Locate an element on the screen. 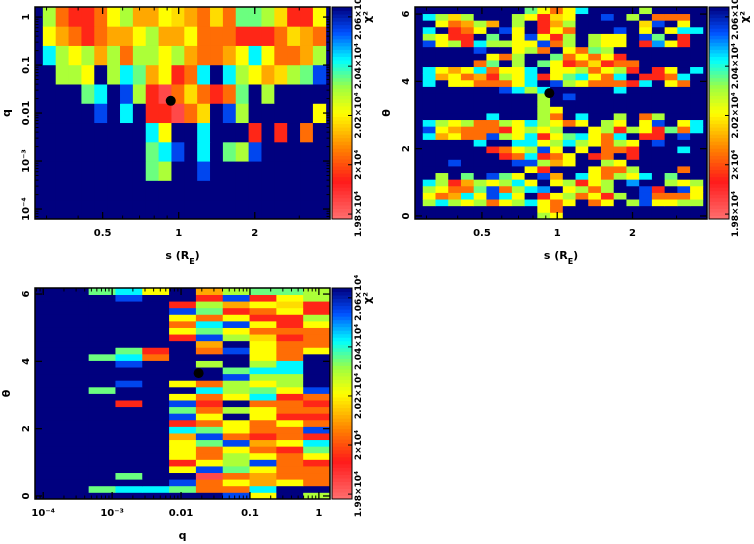 The height and width of the screenshot is (544, 754). x-axis-label-main: s (R is located at coordinates (177, 255).